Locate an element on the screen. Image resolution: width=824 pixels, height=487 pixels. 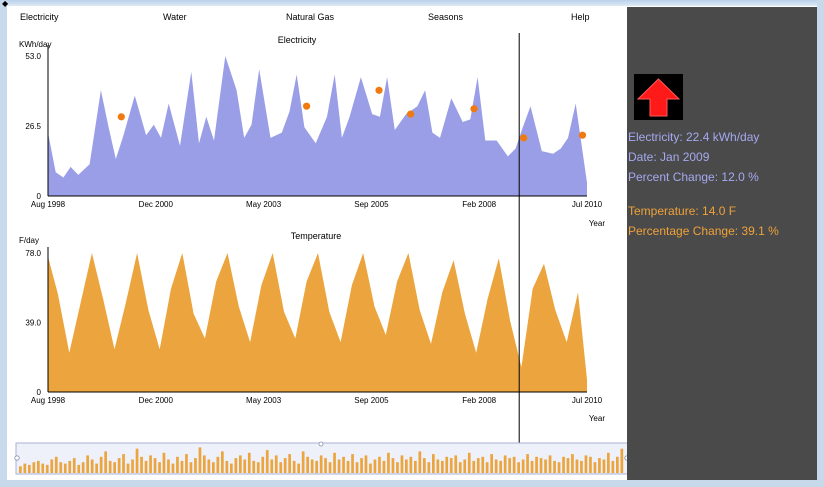
temperature-x-tick-label: Sep 2005 is located at coordinates (371, 400).